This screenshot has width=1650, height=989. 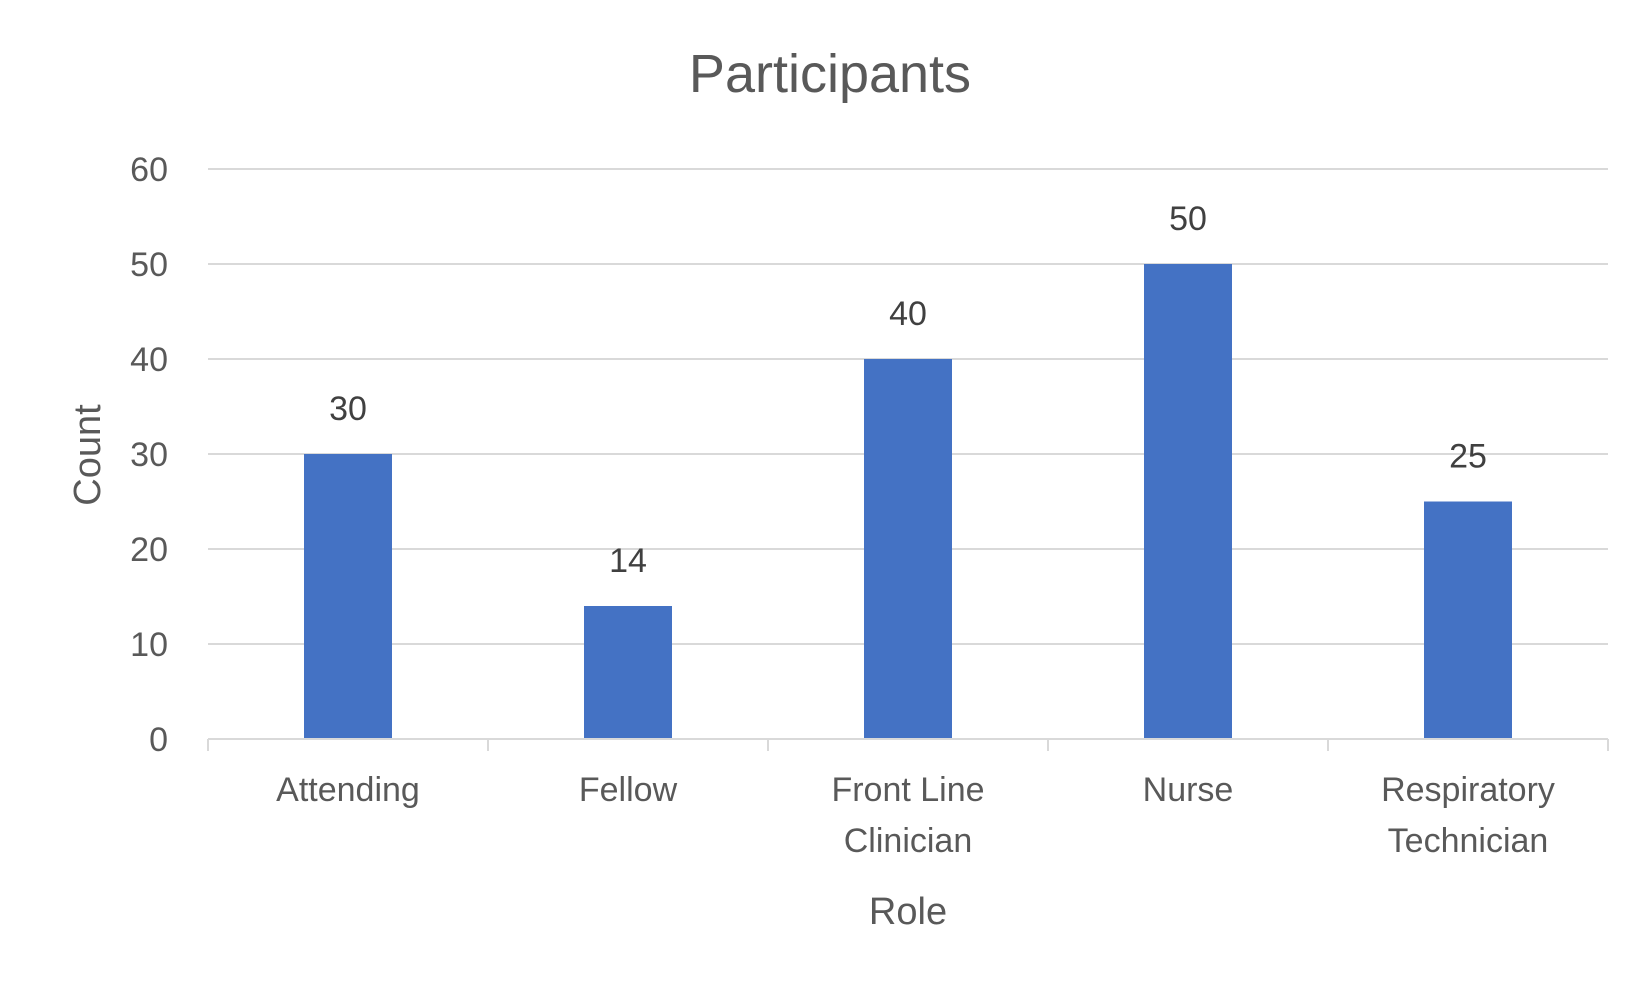 What do you see at coordinates (908, 744) in the screenshot?
I see `x-axis` at bounding box center [908, 744].